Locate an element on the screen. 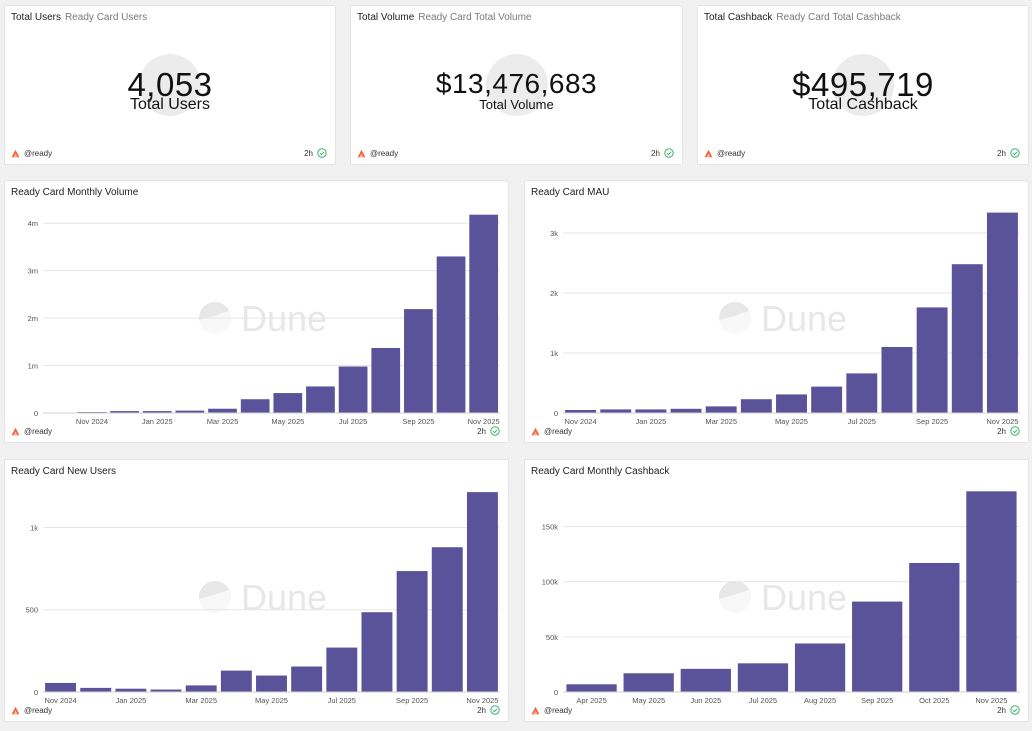 The height and width of the screenshot is (731, 1032). x-tick-label: Sep 2025 is located at coordinates (932, 421).